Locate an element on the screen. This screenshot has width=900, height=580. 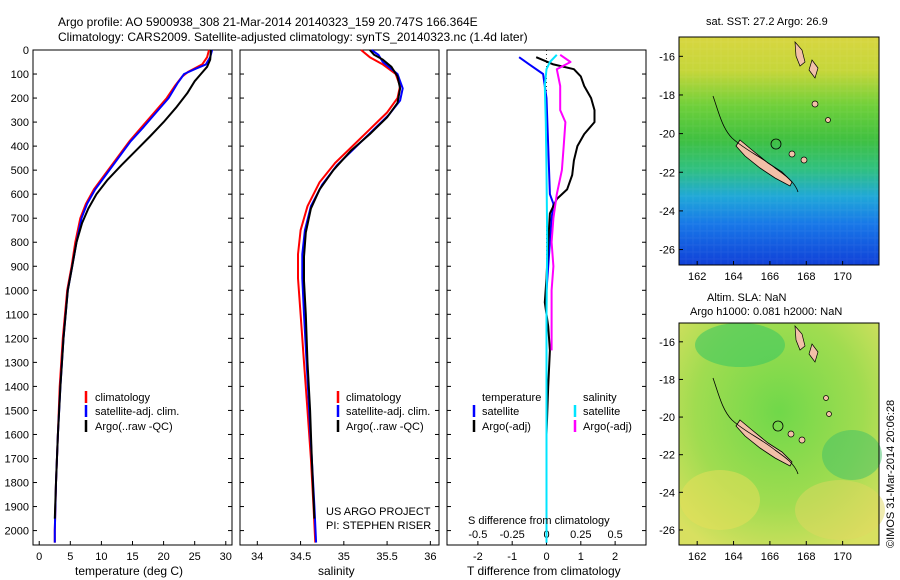
legend-header-temperature: temperature is located at coordinates (511, 398).